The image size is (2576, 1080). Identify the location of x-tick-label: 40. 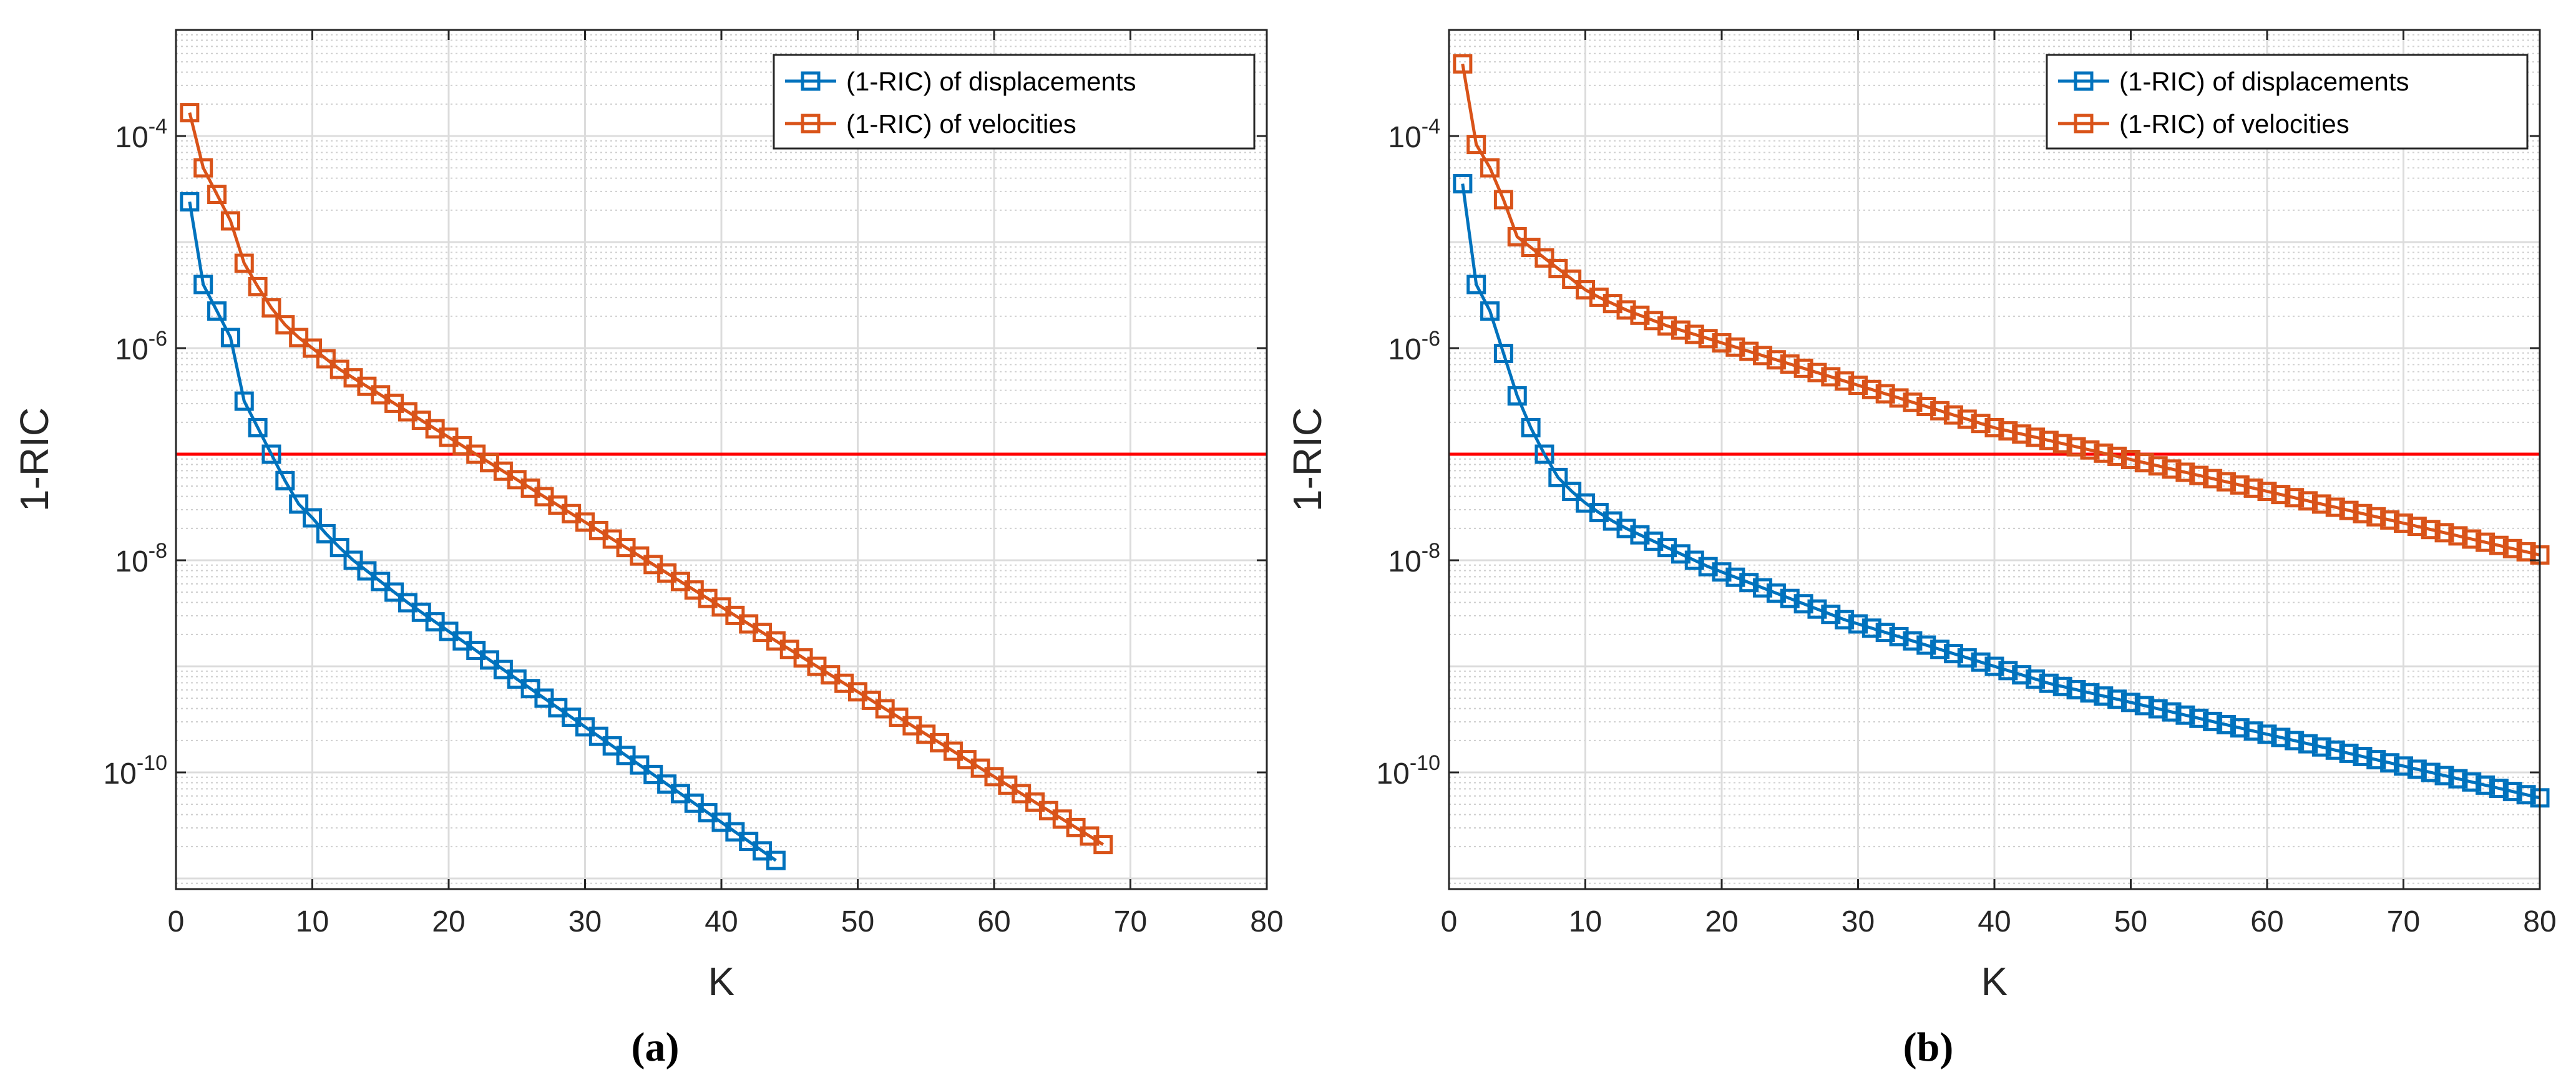
(721, 921).